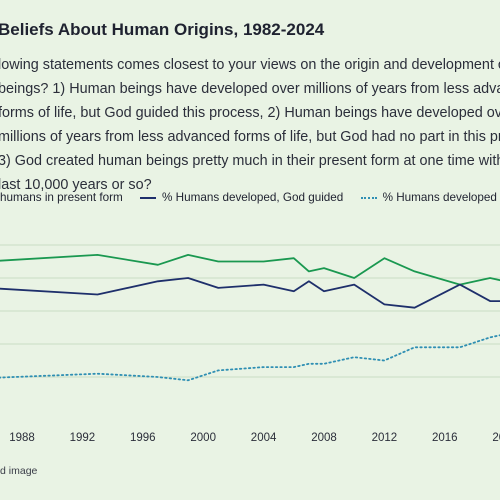  I want to click on x-tick-label: 2008, so click(324, 438).